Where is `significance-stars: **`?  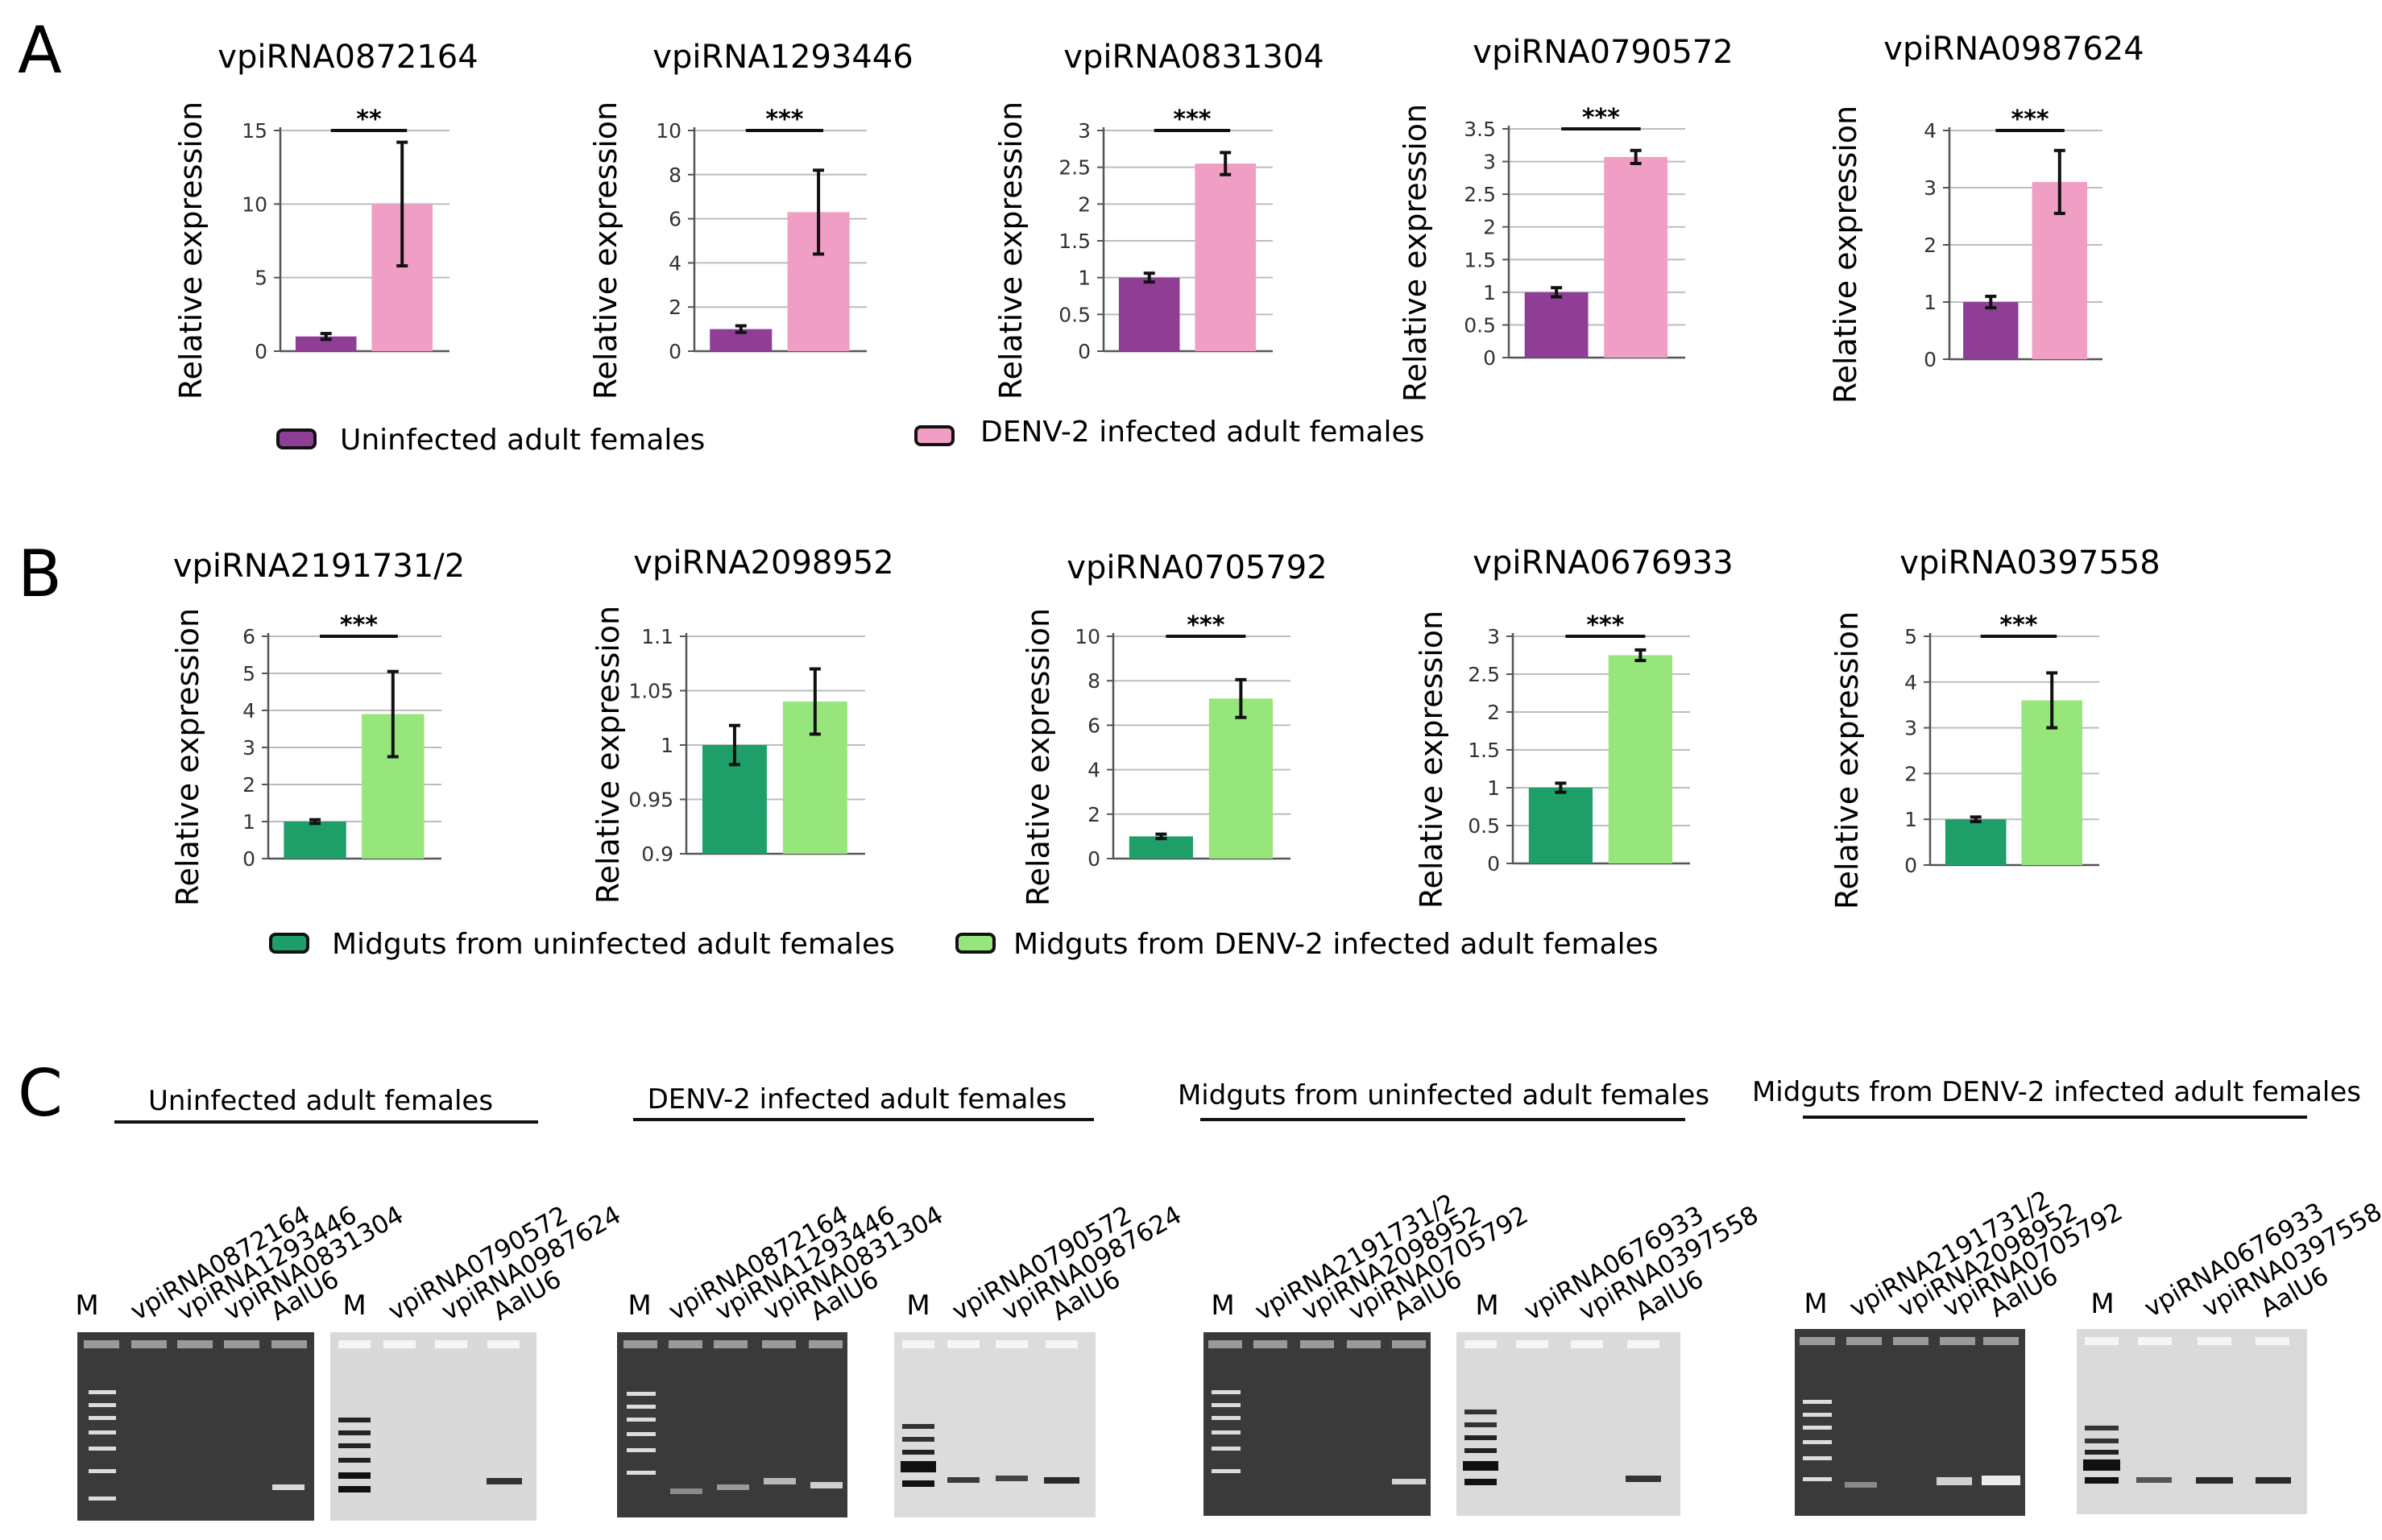
significance-stars: ** is located at coordinates (369, 120).